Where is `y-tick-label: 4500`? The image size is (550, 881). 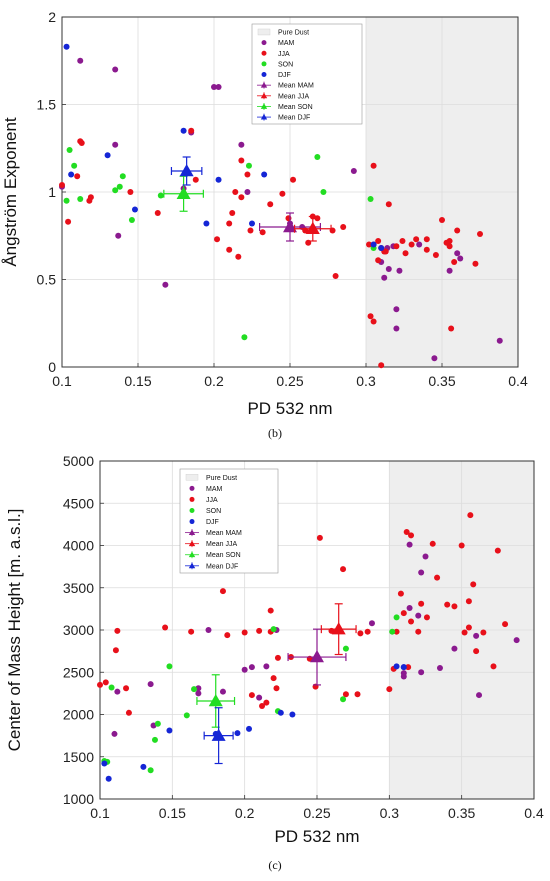 y-tick-label: 4500 is located at coordinates (78, 503).